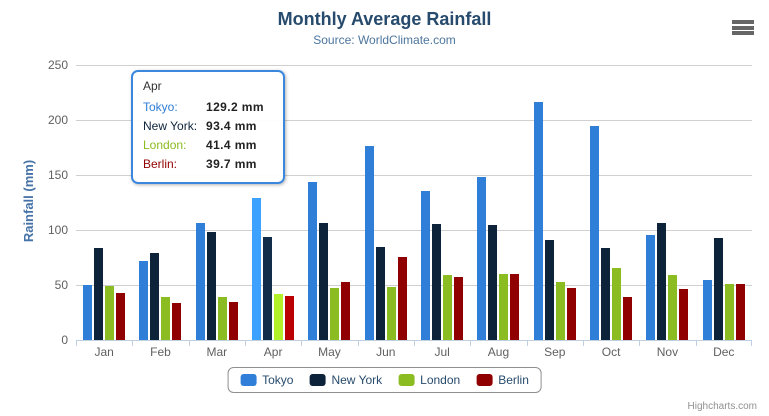 This screenshot has width=769, height=416. I want to click on bar-tokyo-may, so click(313, 261).